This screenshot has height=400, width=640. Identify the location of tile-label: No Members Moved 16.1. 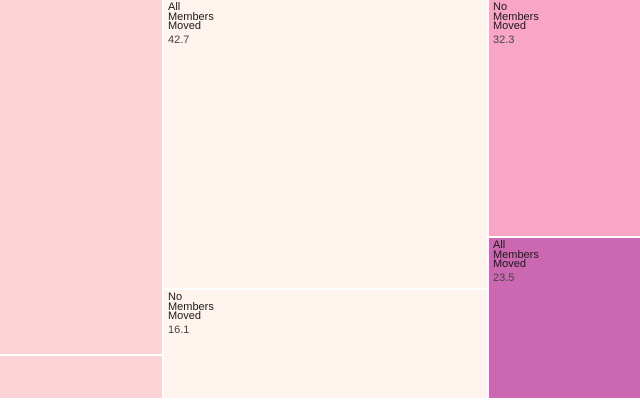
(198, 313).